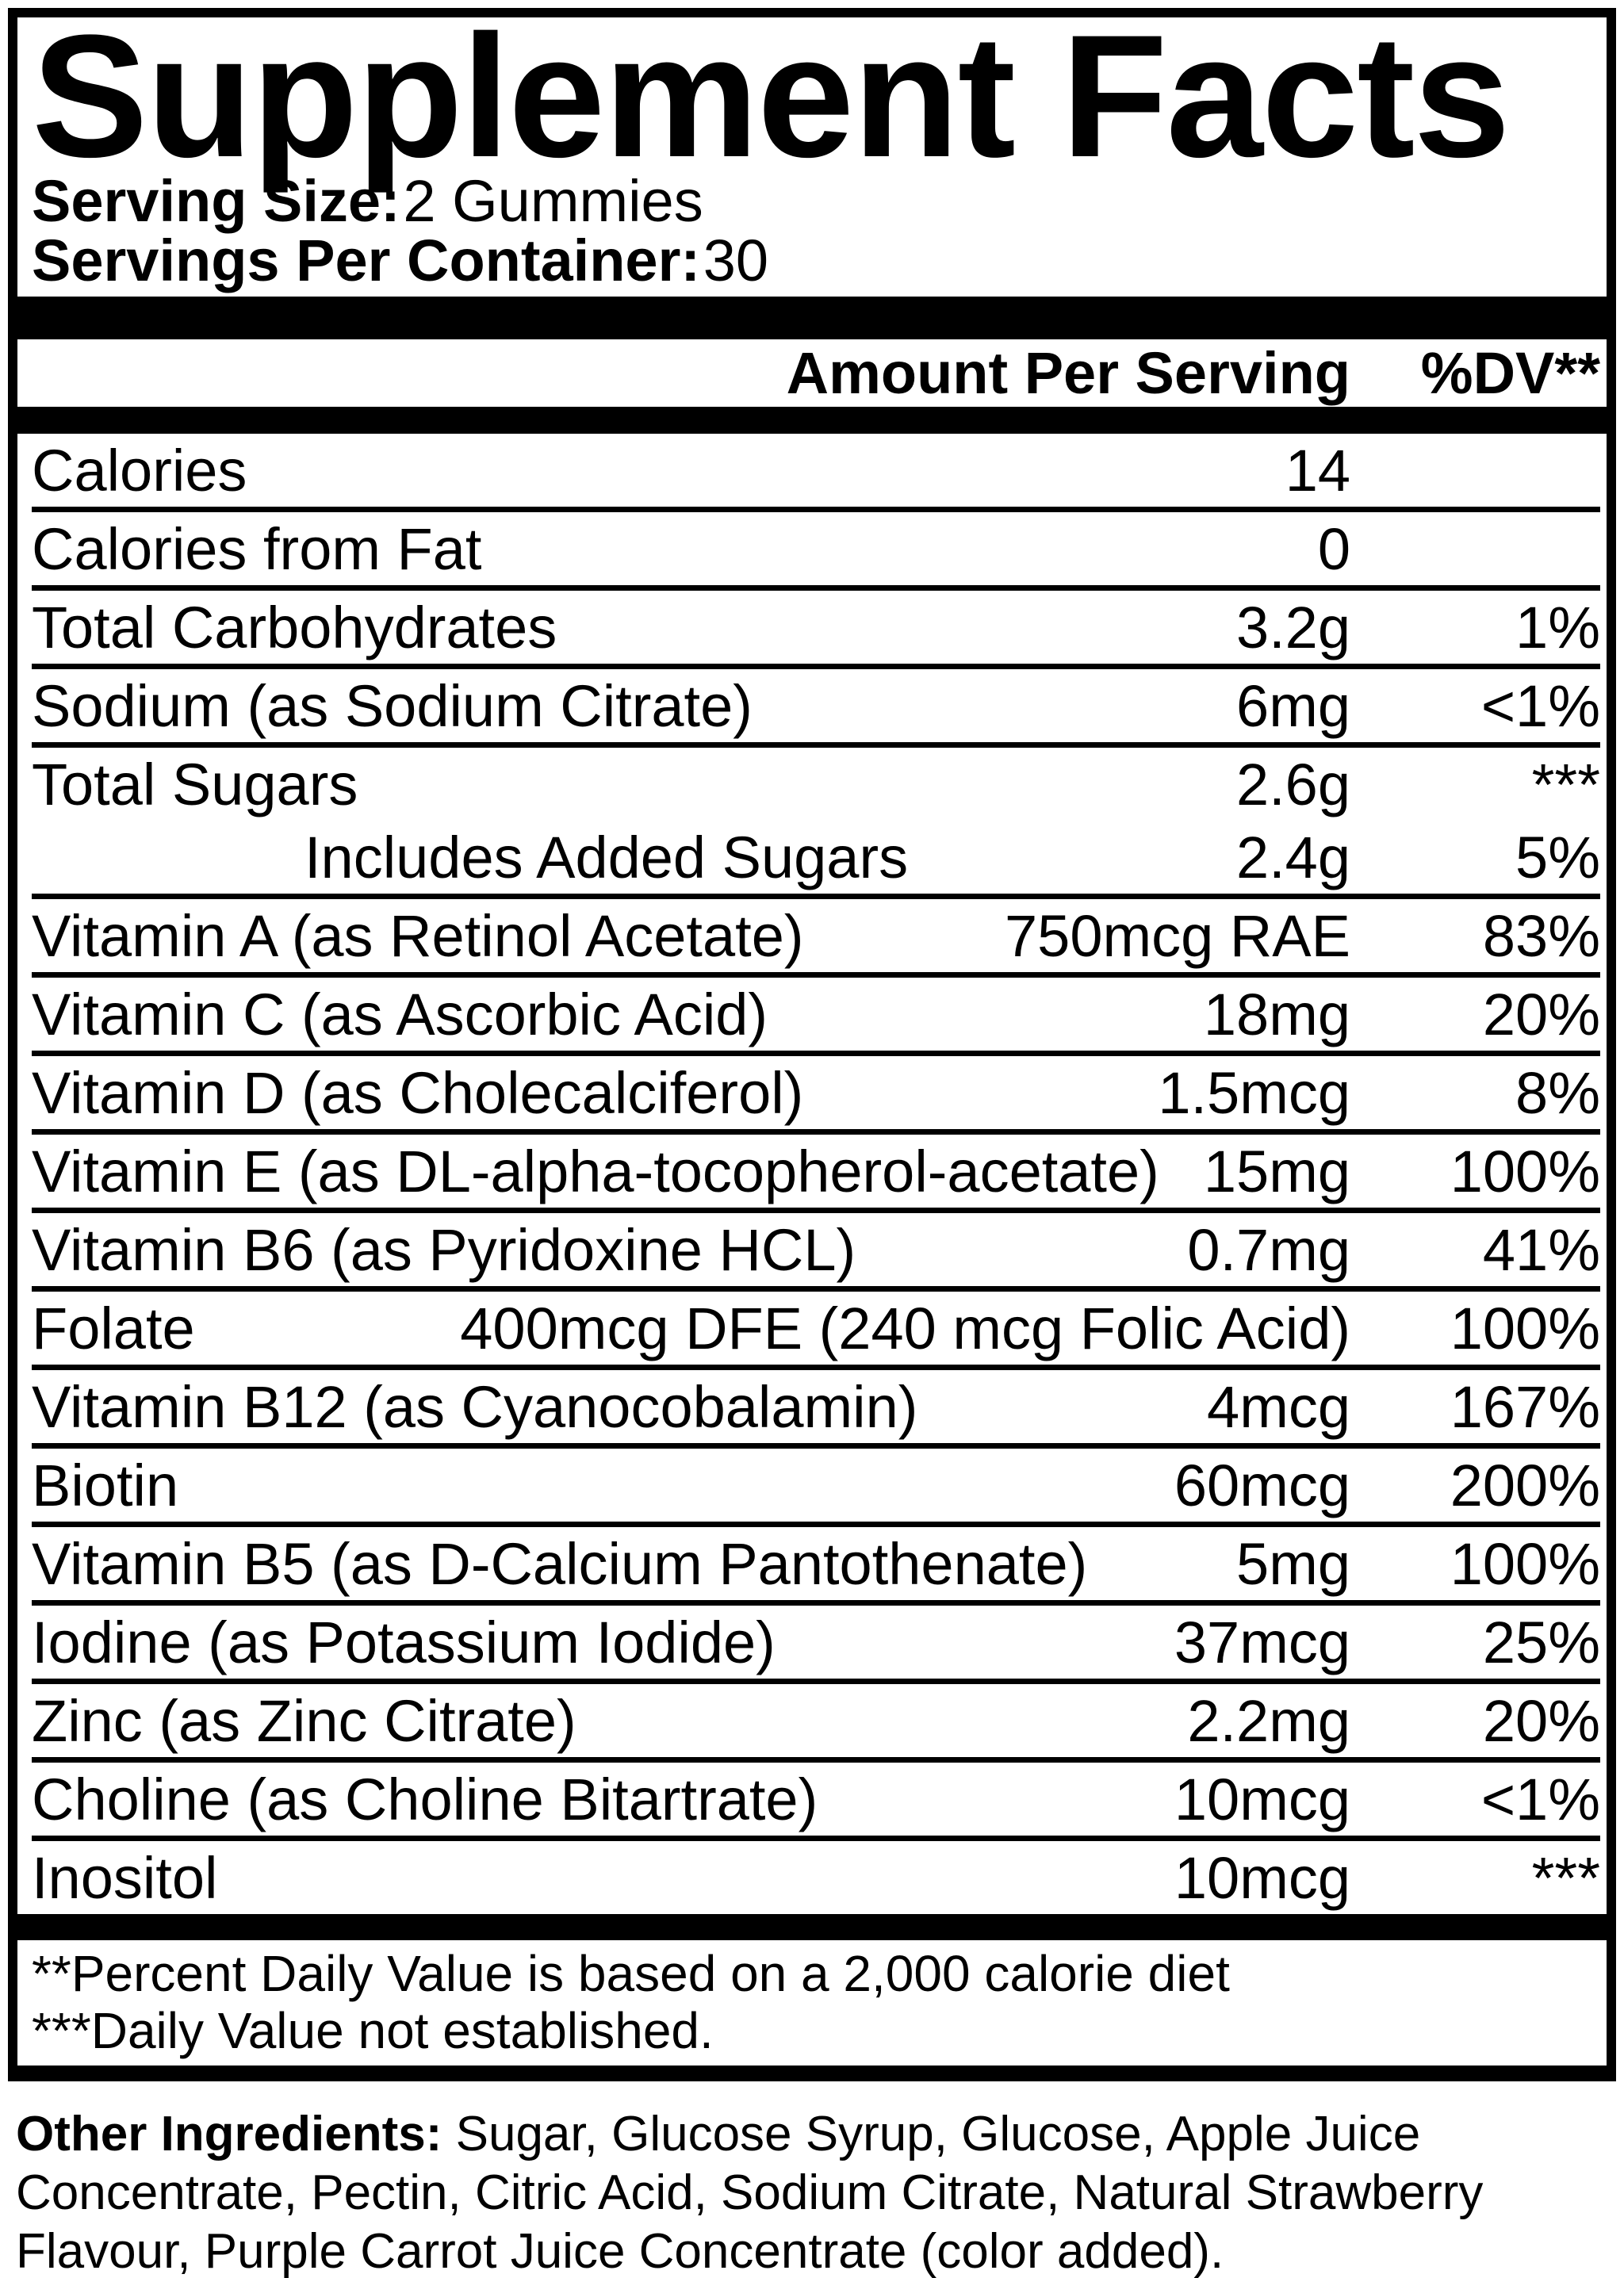 Image resolution: width=1624 pixels, height=2278 pixels. What do you see at coordinates (816, 201) in the screenshot?
I see `serving-size-line: Serving Size:2 Gummies` at bounding box center [816, 201].